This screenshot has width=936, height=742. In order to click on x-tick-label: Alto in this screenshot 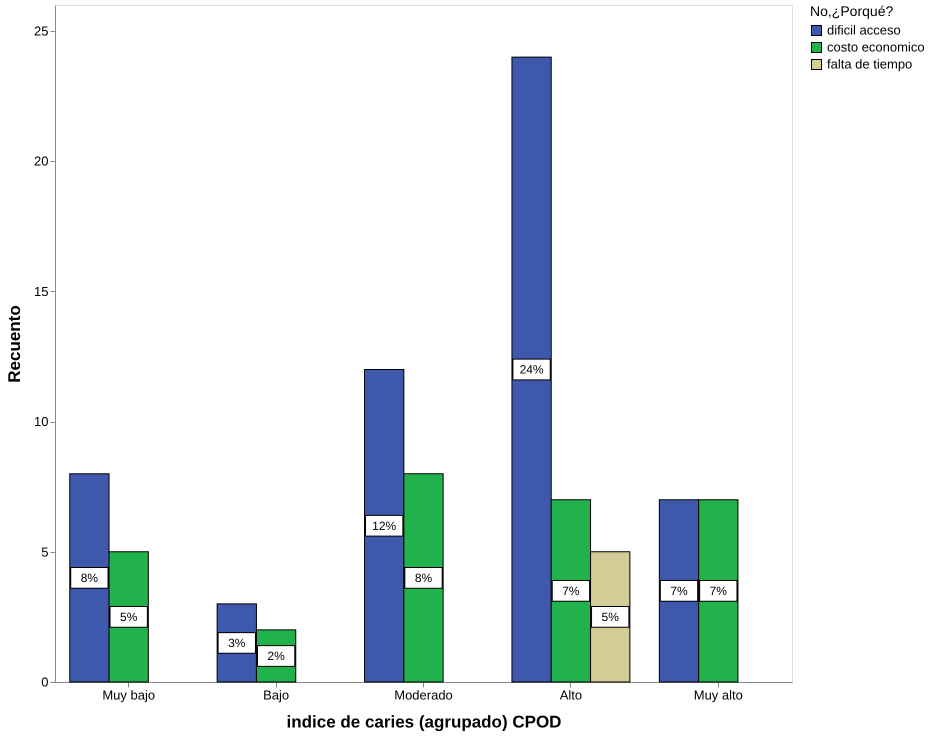, I will do `click(571, 695)`.